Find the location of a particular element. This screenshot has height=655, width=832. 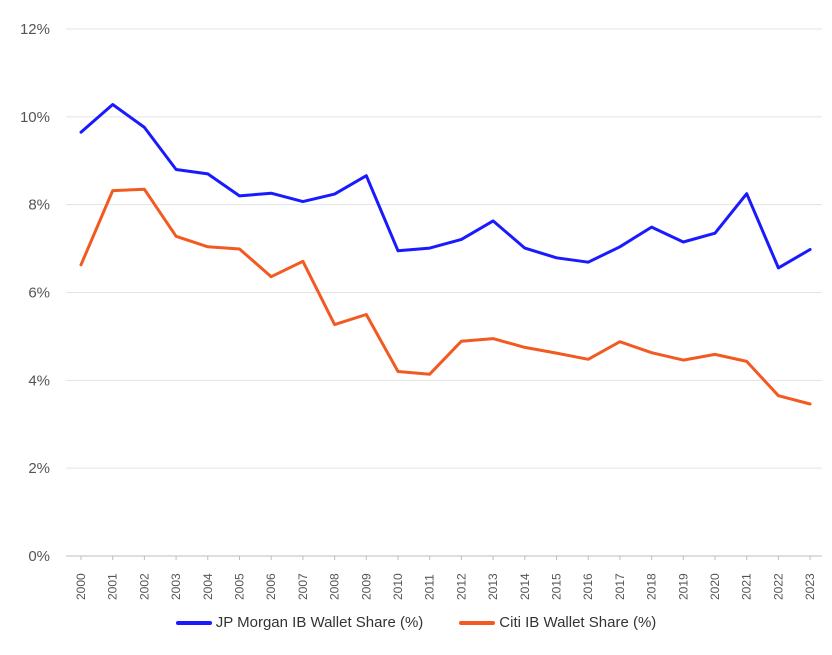

y-axis-ticks: 0% 2% 4% 6% 8% 10% 12% is located at coordinates (35, 293).